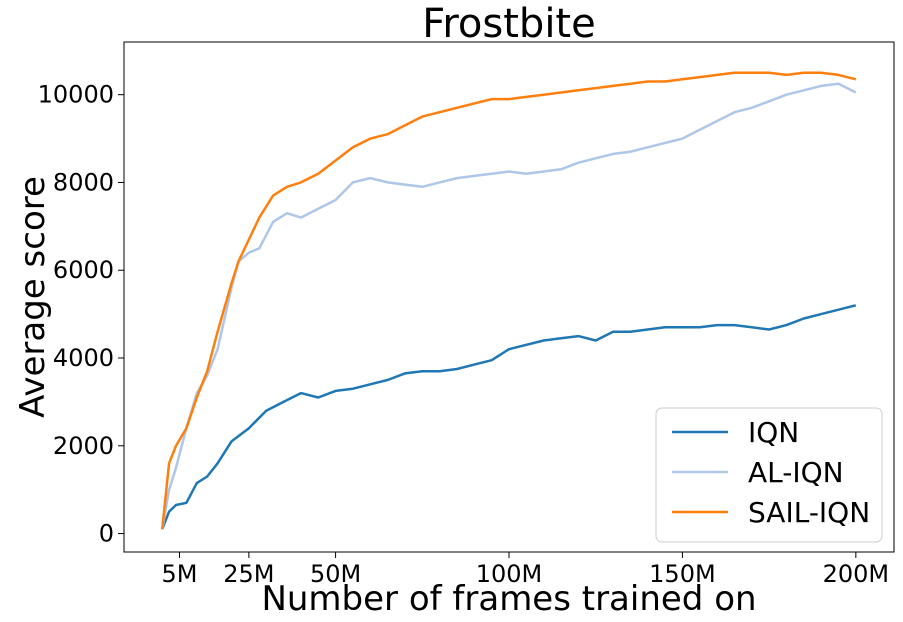 The image size is (903, 622). I want to click on legend-label-iqn: IQN, so click(773, 432).